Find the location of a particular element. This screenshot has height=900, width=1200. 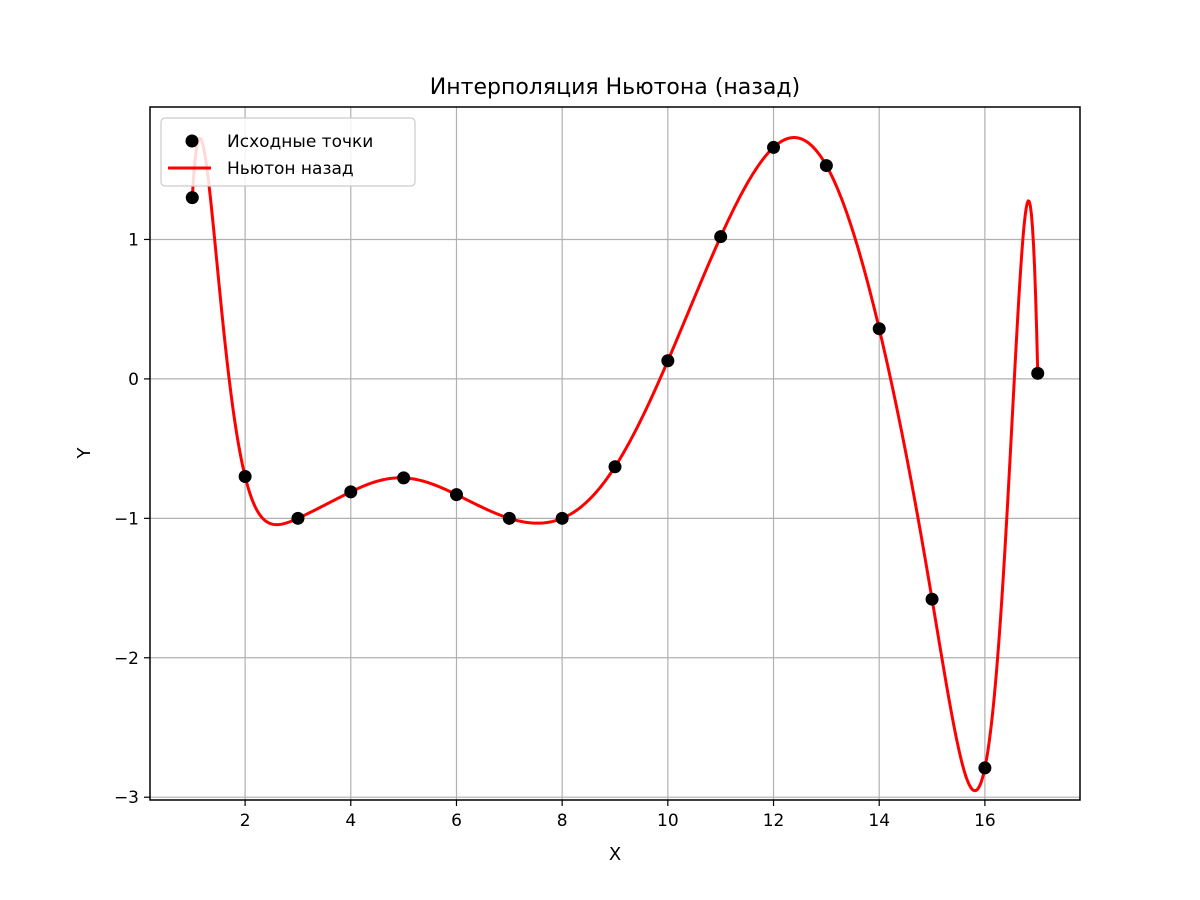

x-tick-label: 14 is located at coordinates (879, 821).